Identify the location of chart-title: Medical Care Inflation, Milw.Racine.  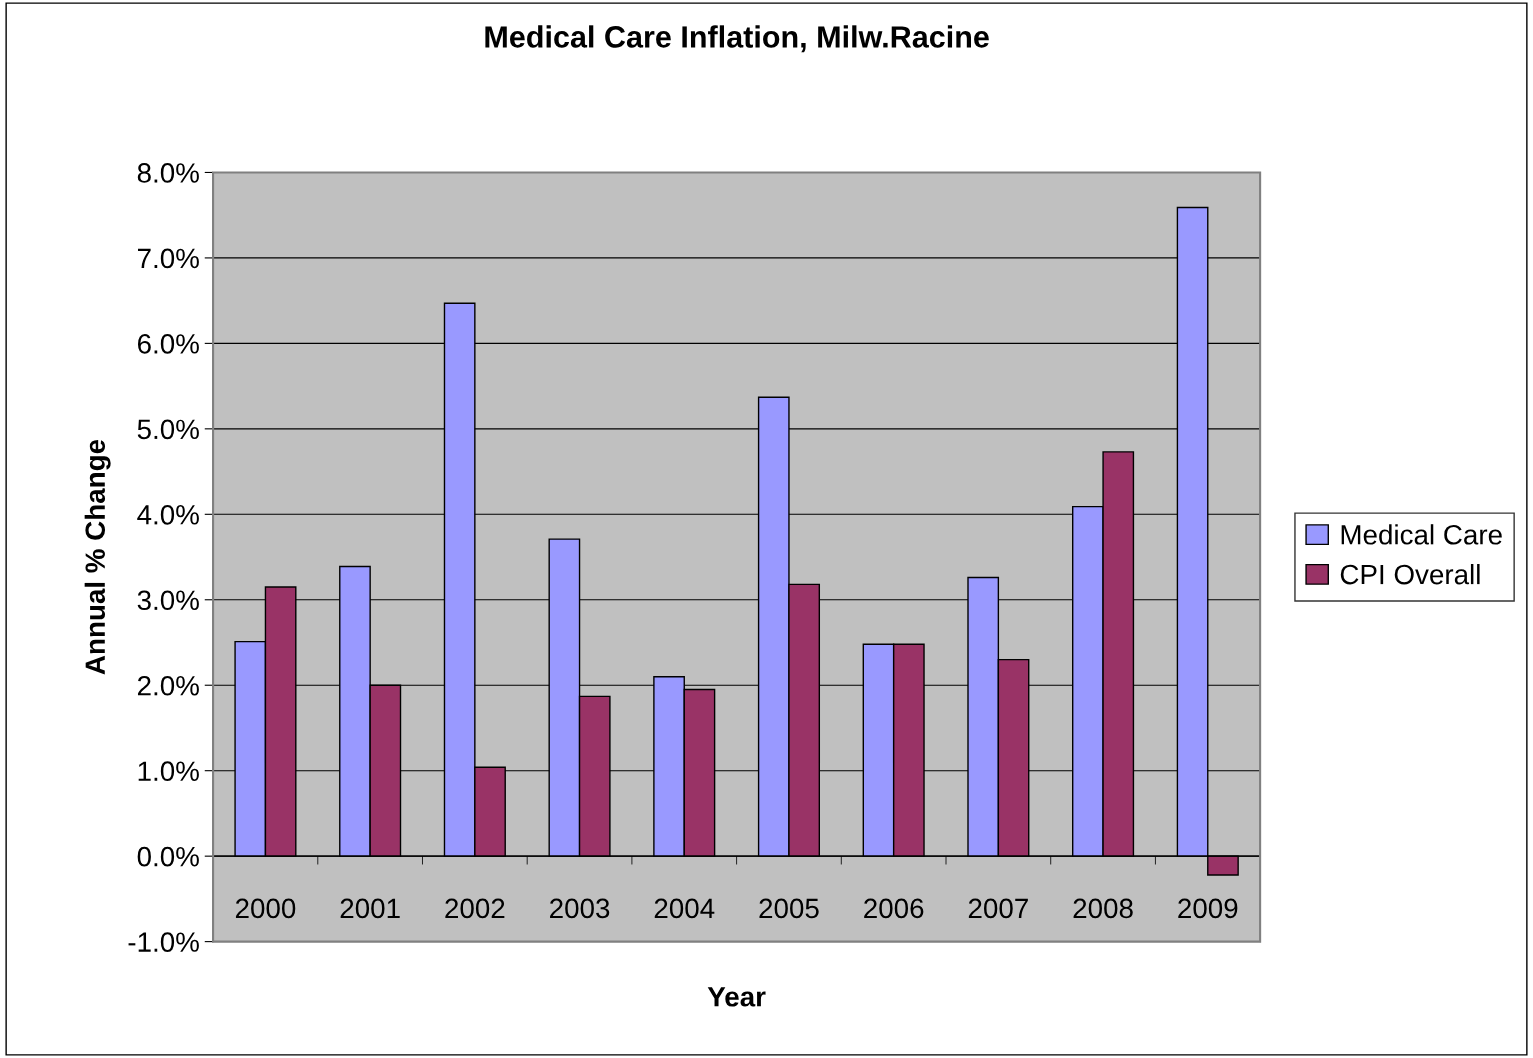
(737, 39).